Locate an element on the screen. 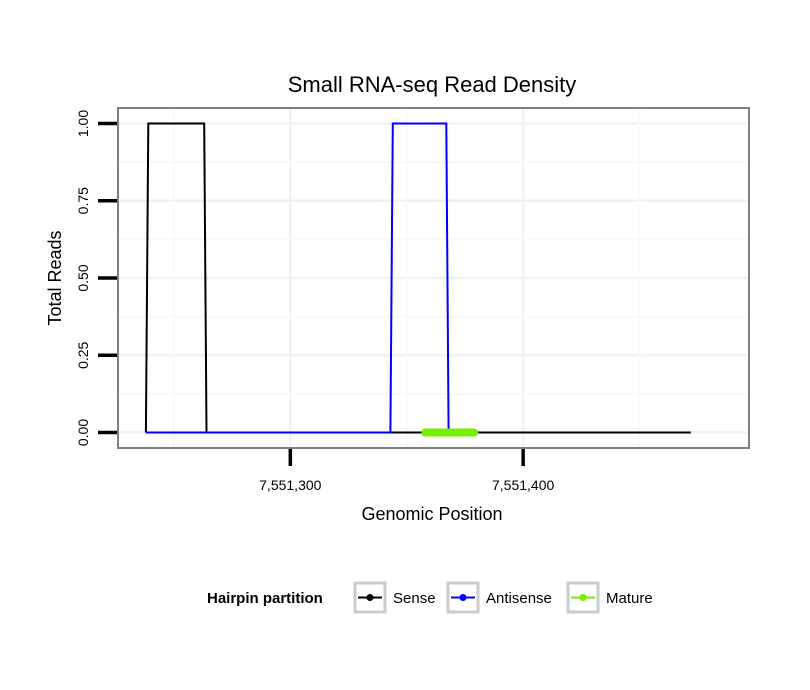  legend-item-antisense: Antisense is located at coordinates (499, 597).